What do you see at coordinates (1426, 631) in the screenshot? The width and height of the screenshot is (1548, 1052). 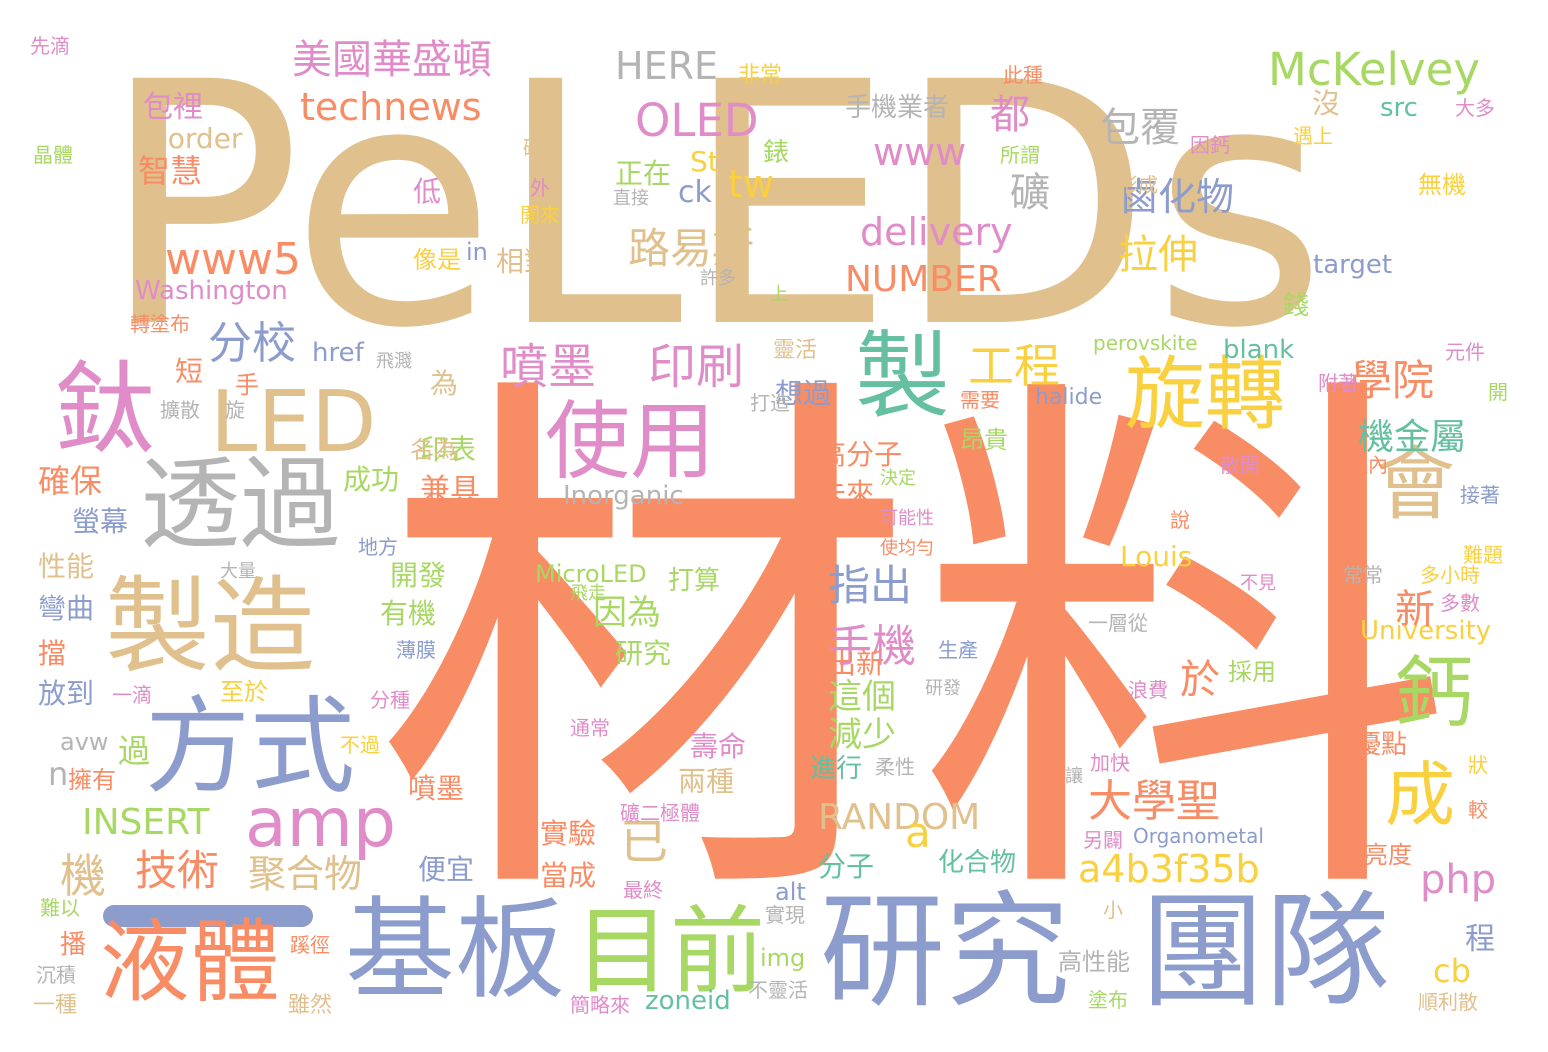 I see `word-48: University` at bounding box center [1426, 631].